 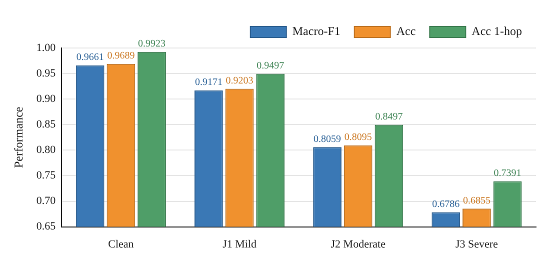 I want to click on x-tick-label: J3 Severe, so click(x=476, y=244).